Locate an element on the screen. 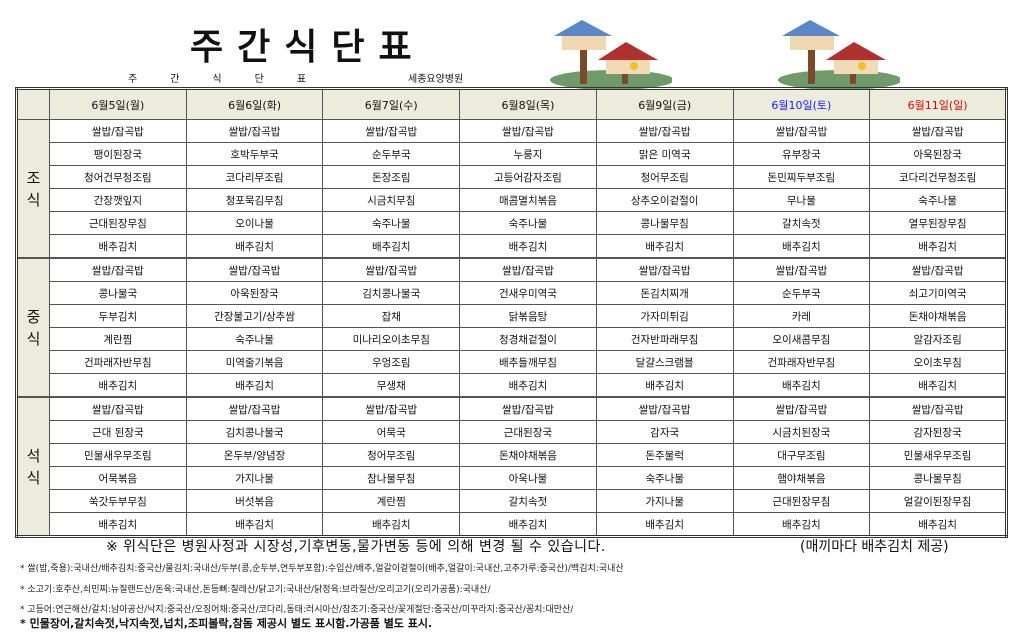 Image resolution: width=1024 pixels, height=642 pixels. menu-cell: 어묵국 is located at coordinates (391, 432).